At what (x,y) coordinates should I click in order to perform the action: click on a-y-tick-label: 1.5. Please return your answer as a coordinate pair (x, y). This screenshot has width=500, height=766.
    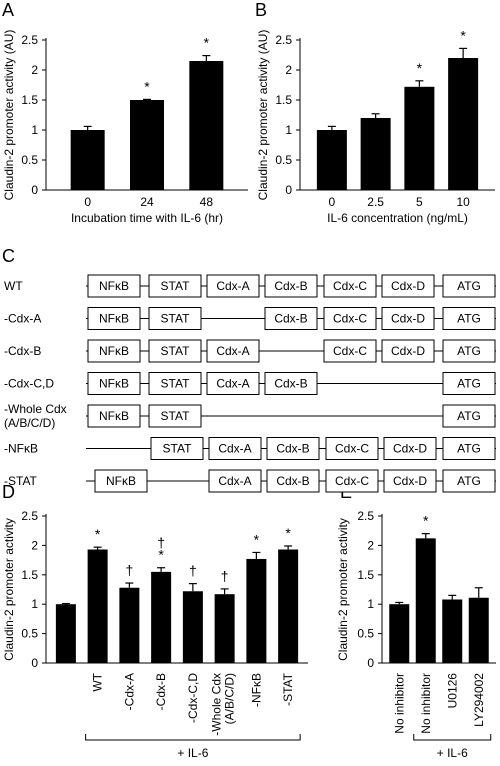
    Looking at the image, I should click on (29, 100).